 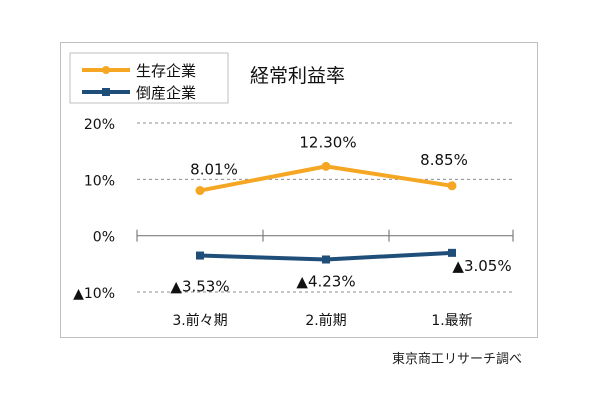 What do you see at coordinates (444, 160) in the screenshot?
I see `data-label: 8.85%` at bounding box center [444, 160].